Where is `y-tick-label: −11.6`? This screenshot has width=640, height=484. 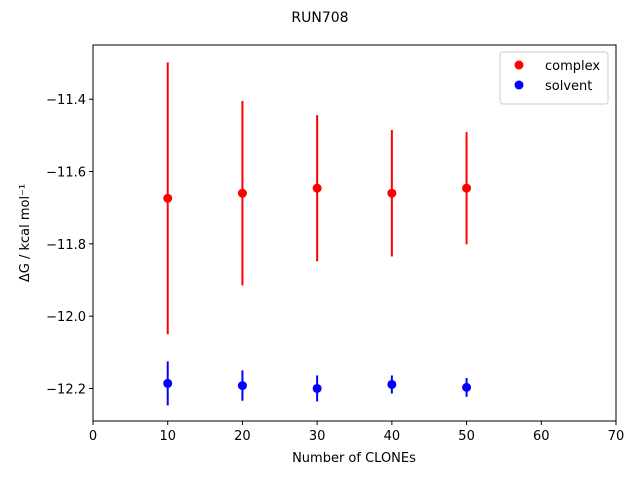 y-tick-label: −11.6 is located at coordinates (66, 173).